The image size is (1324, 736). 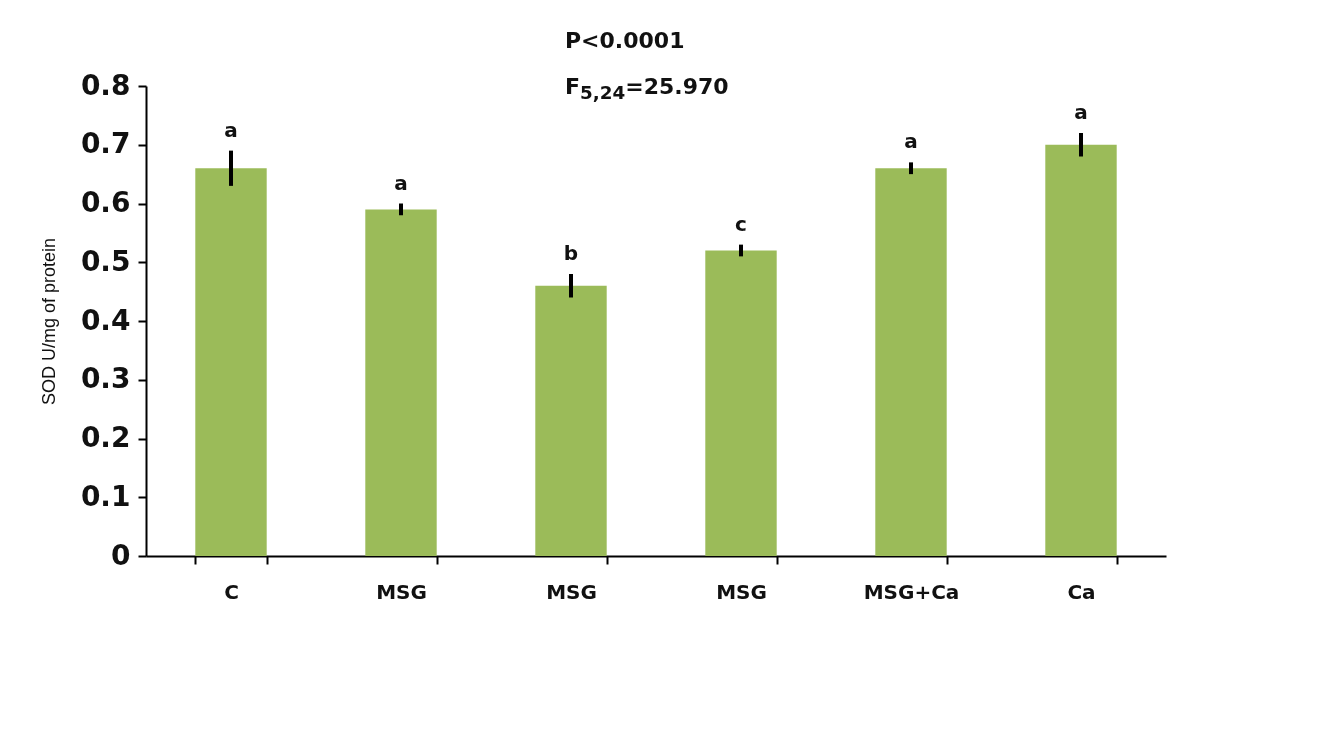 What do you see at coordinates (741, 223) in the screenshot?
I see `data-label: c` at bounding box center [741, 223].